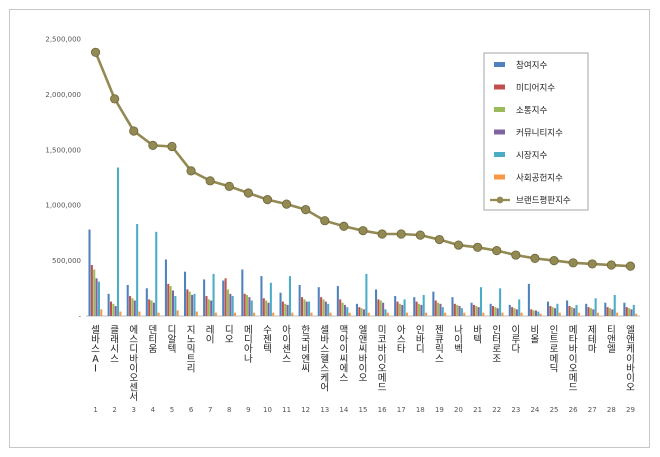  What do you see at coordinates (515, 410) in the screenshot?
I see `category-index: 23` at bounding box center [515, 410].